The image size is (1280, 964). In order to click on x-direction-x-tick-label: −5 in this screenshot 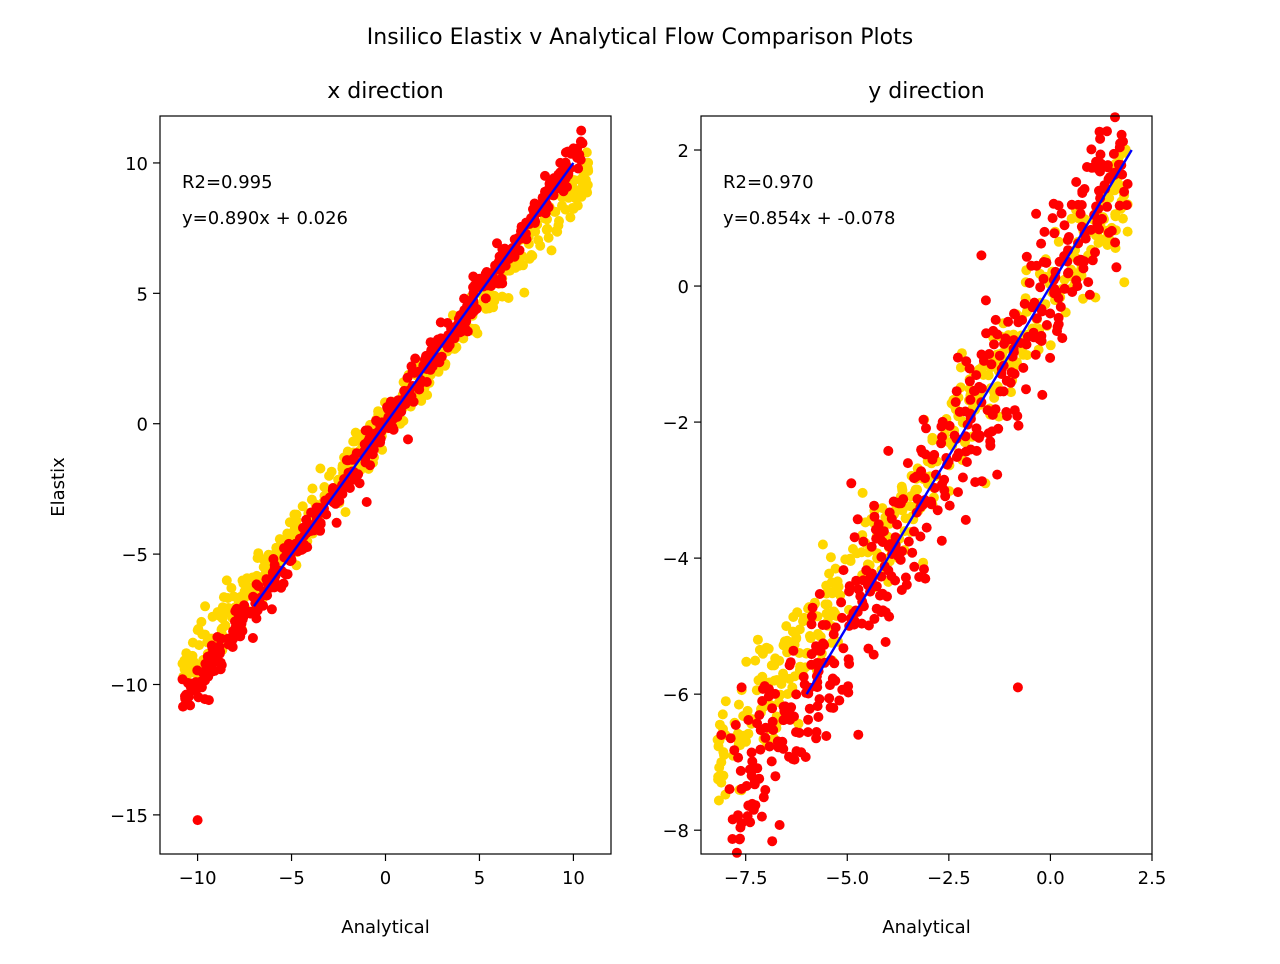, I will do `click(291, 878)`.